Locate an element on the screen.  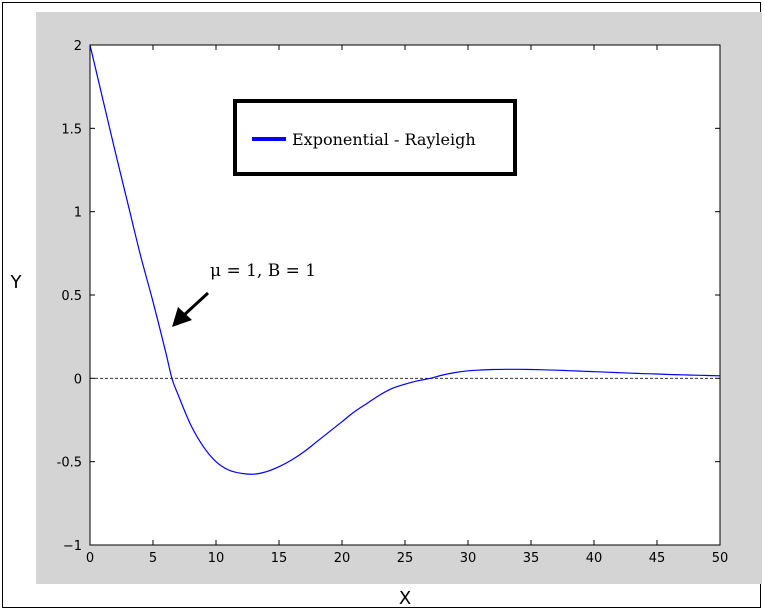
x-tick-label: 45 is located at coordinates (657, 558).